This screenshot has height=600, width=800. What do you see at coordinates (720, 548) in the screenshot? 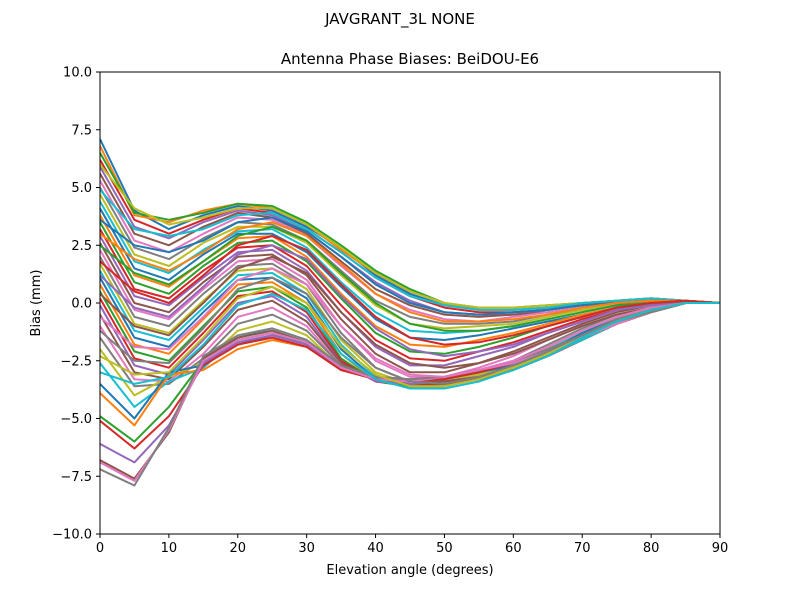
I see `x-tick-label: 90` at bounding box center [720, 548].